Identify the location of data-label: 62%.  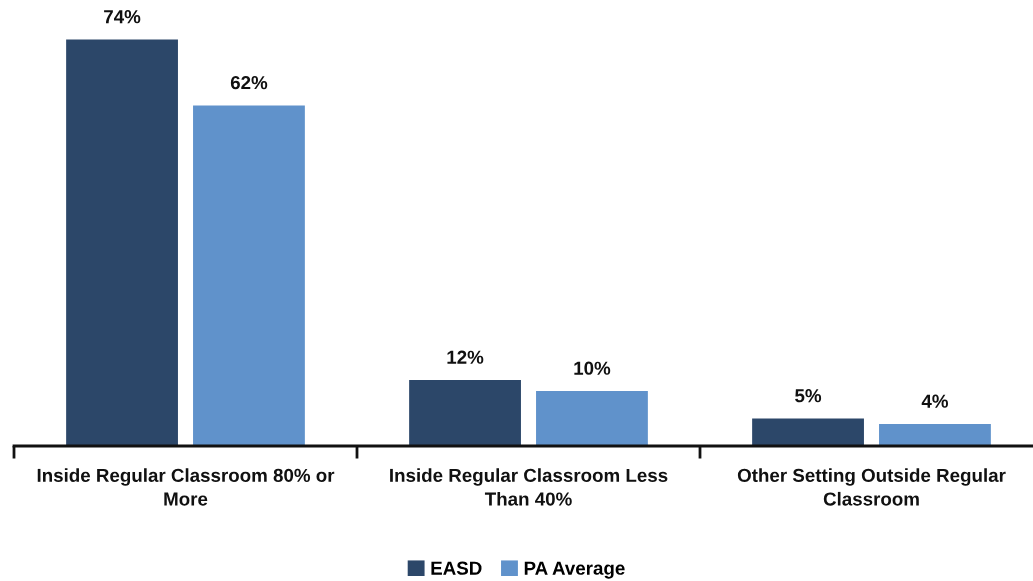
(249, 82).